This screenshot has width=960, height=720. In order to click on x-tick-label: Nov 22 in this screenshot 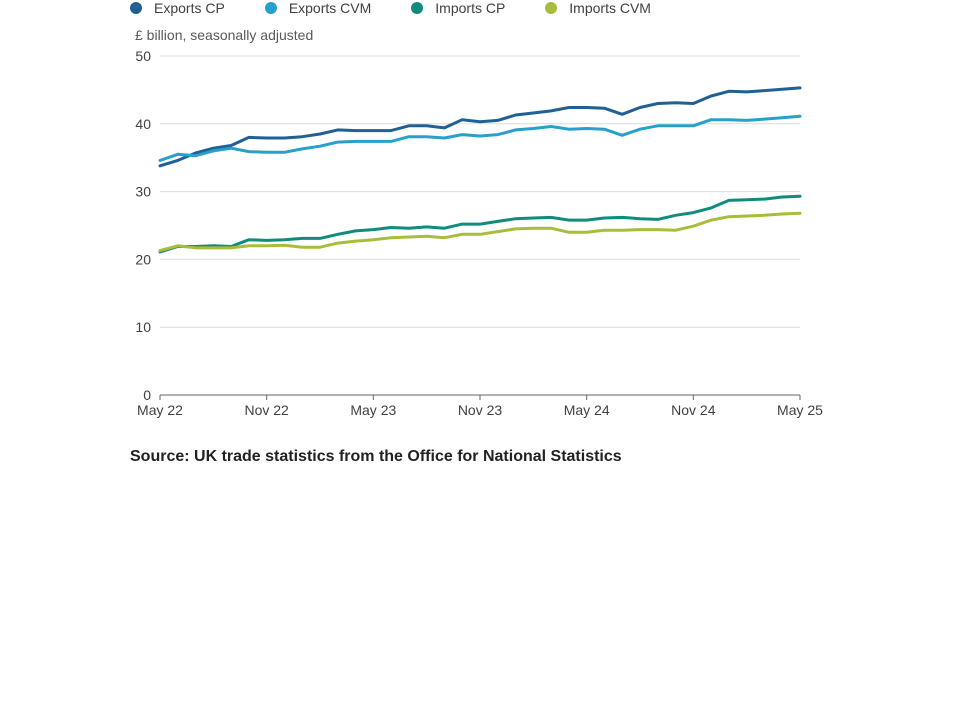, I will do `click(266, 410)`.